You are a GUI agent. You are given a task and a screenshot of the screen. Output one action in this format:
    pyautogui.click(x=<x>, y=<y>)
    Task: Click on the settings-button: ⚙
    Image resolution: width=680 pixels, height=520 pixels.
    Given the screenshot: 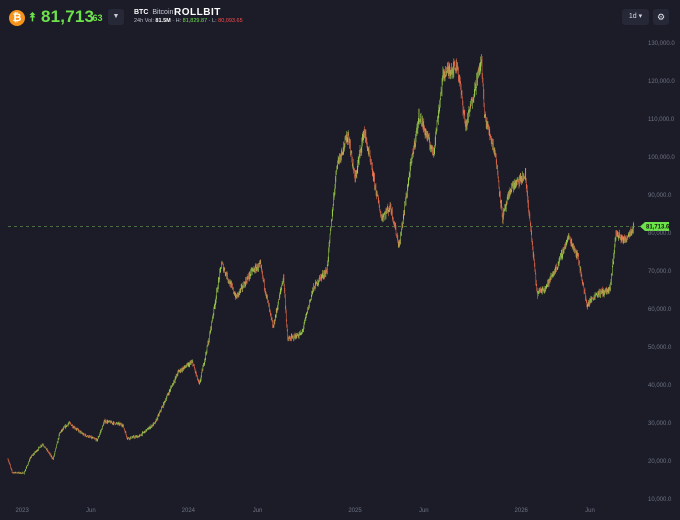 What is the action you would take?
    pyautogui.click(x=661, y=17)
    